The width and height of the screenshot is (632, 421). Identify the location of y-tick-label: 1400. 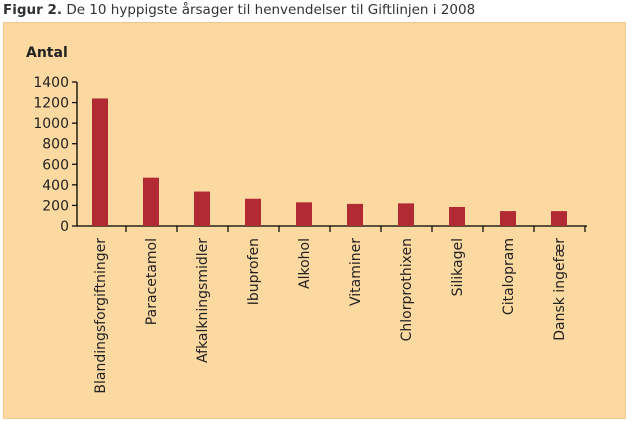
(51, 83).